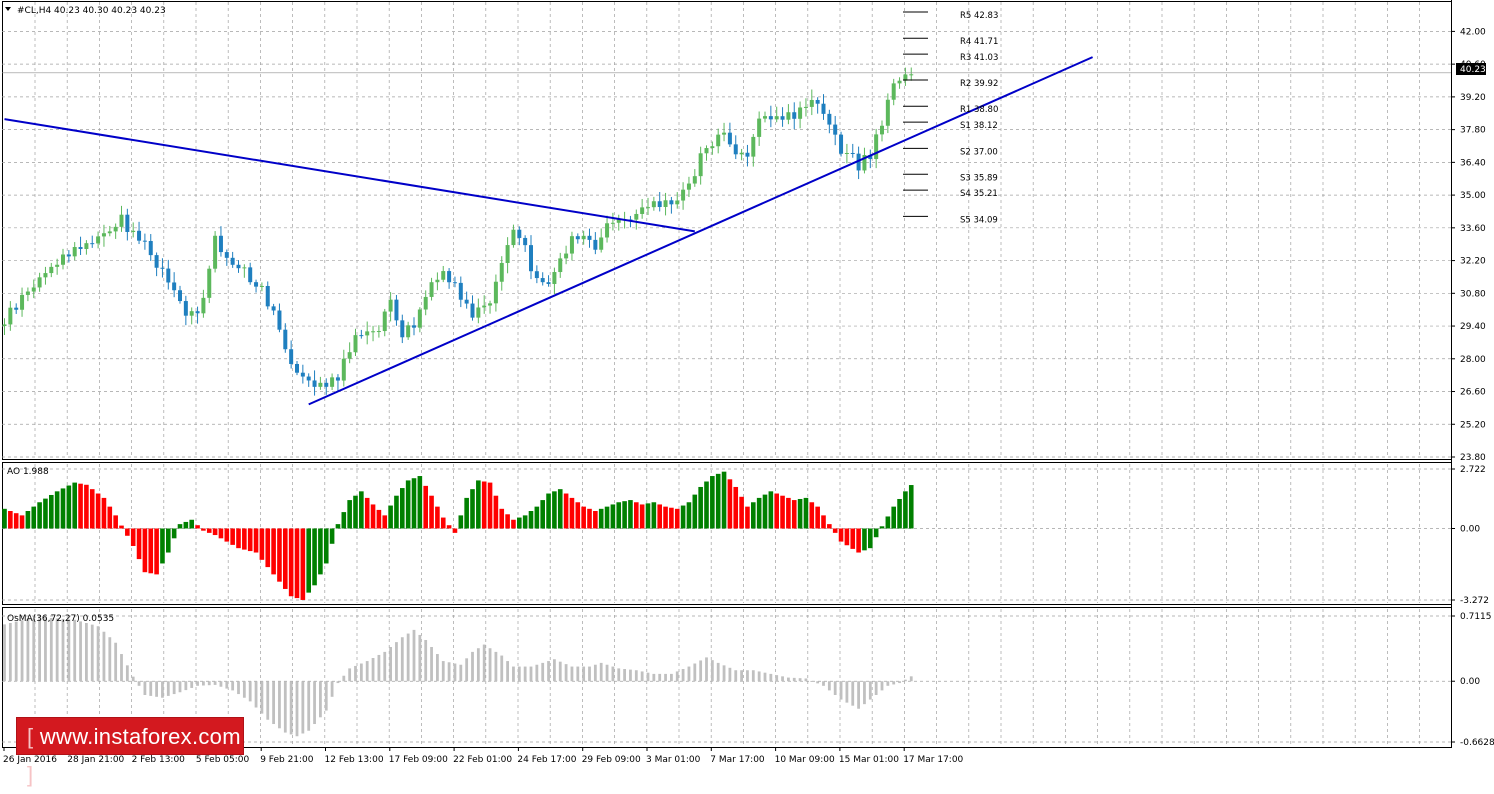  Describe the element at coordinates (979, 126) in the screenshot. I see `pivot-label: S1 38.12` at that location.